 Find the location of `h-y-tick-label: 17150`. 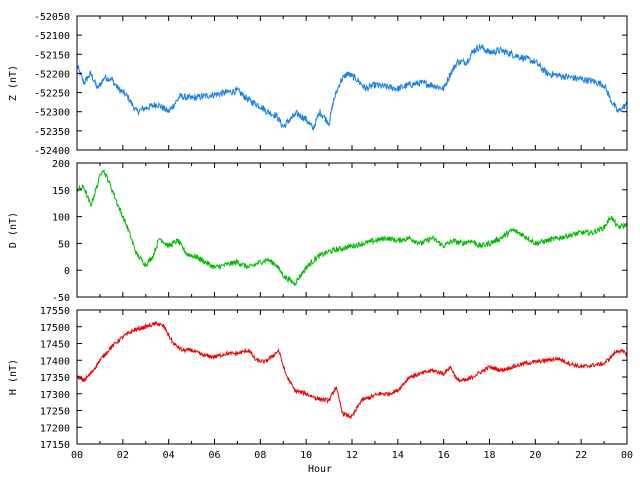

h-y-tick-label: 17150 is located at coordinates (55, 445).